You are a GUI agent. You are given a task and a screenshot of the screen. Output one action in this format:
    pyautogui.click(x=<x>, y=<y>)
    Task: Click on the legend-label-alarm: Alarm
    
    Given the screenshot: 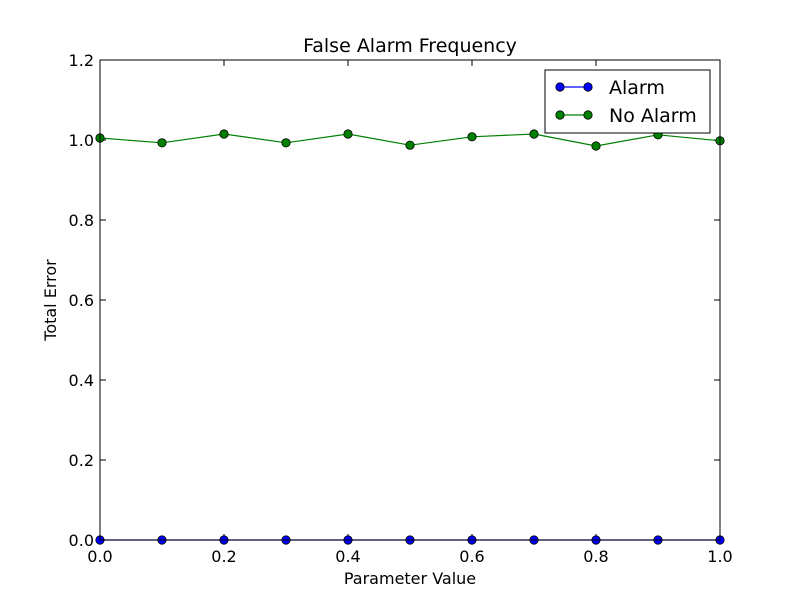 What is the action you would take?
    pyautogui.click(x=637, y=88)
    